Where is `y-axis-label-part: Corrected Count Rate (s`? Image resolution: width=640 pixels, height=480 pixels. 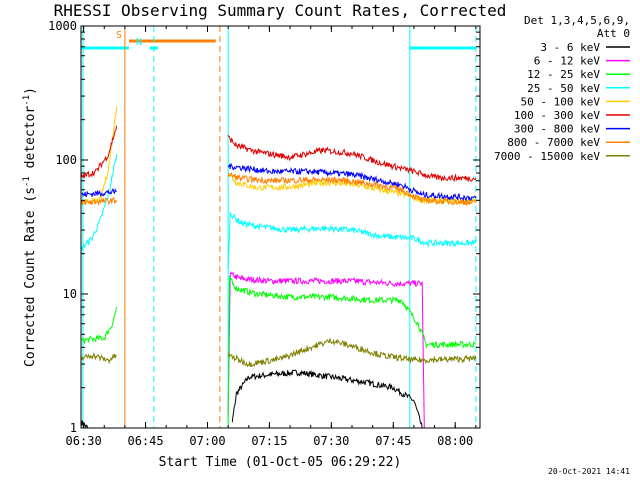 y-axis-label-part: Corrected Count Rate (s is located at coordinates (30, 277).